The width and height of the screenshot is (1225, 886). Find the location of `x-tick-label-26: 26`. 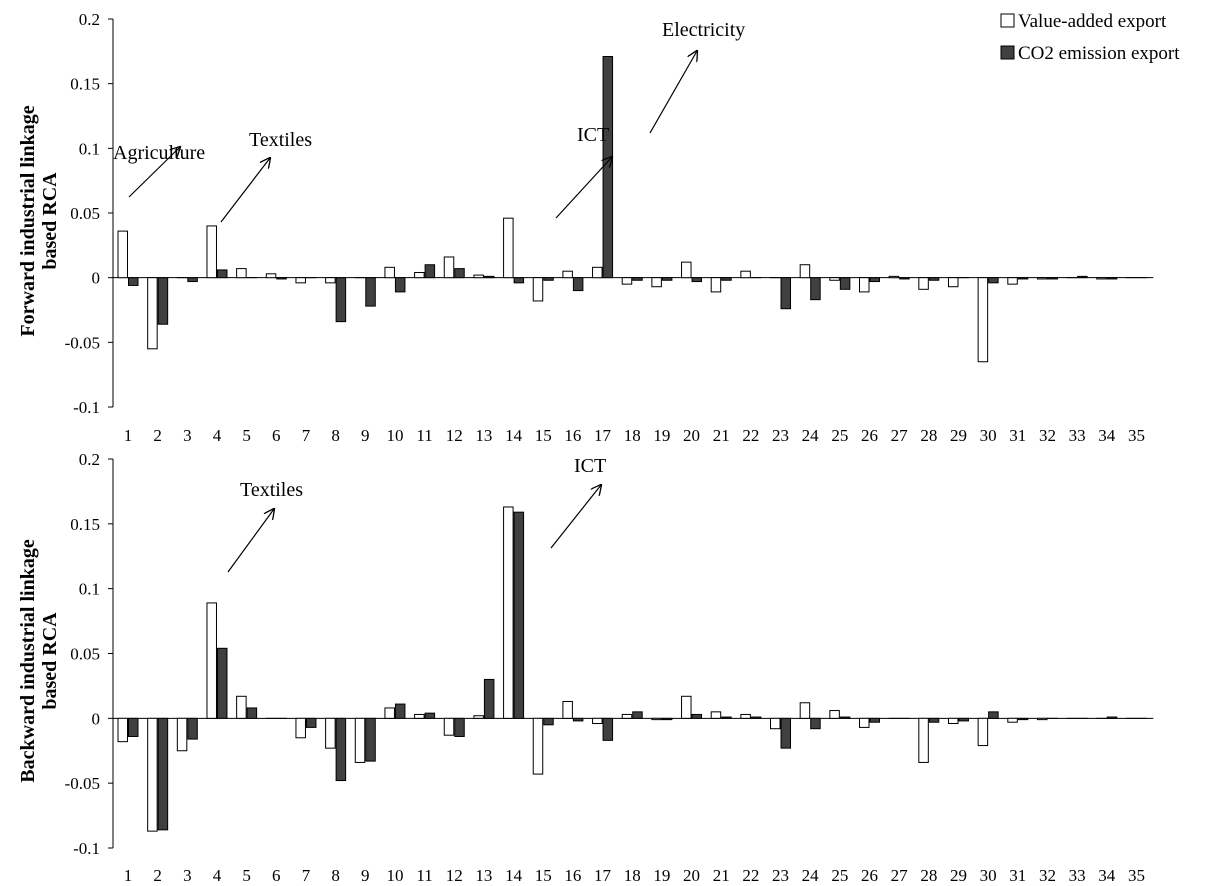

x-tick-label-26: 26 is located at coordinates (869, 435).